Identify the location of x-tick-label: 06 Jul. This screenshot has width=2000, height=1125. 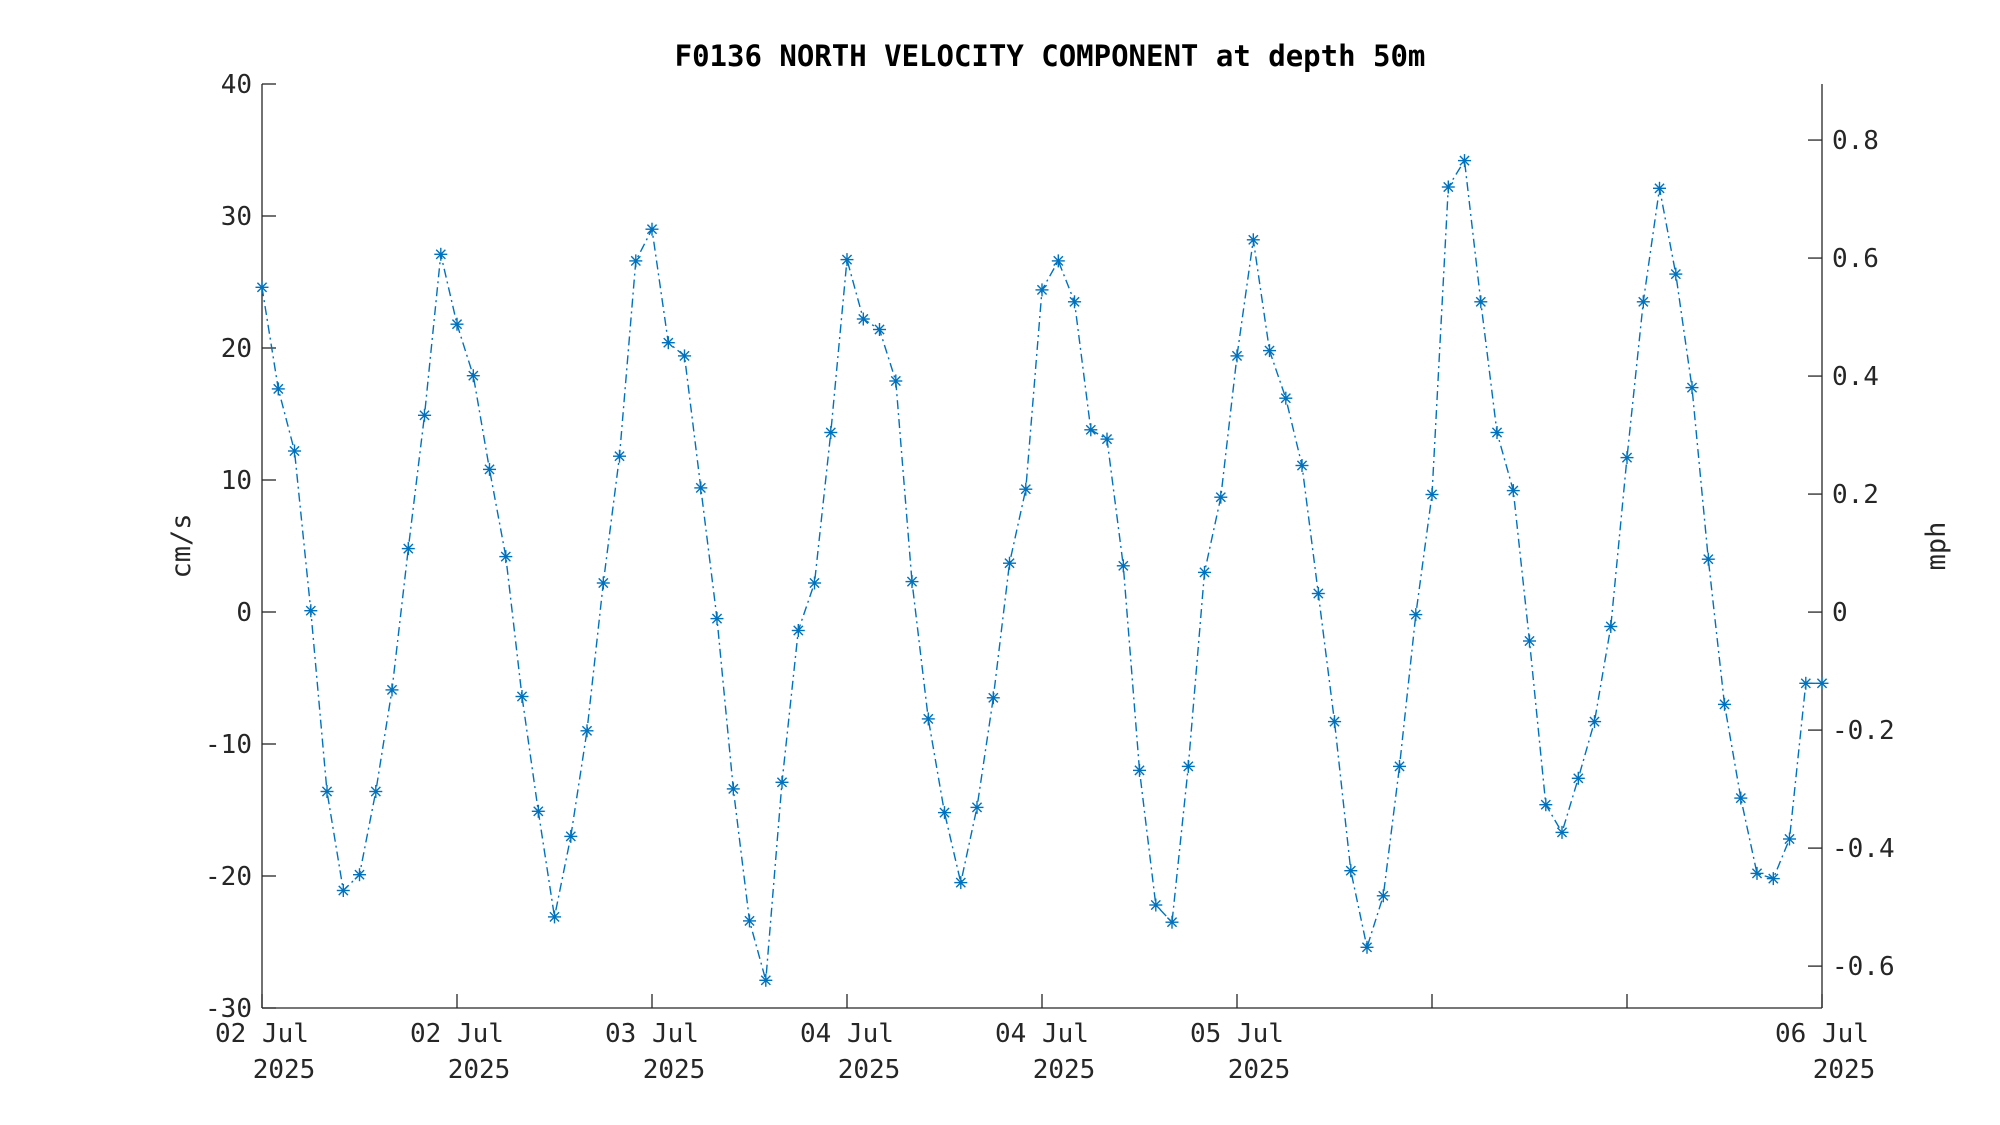
(1822, 1034).